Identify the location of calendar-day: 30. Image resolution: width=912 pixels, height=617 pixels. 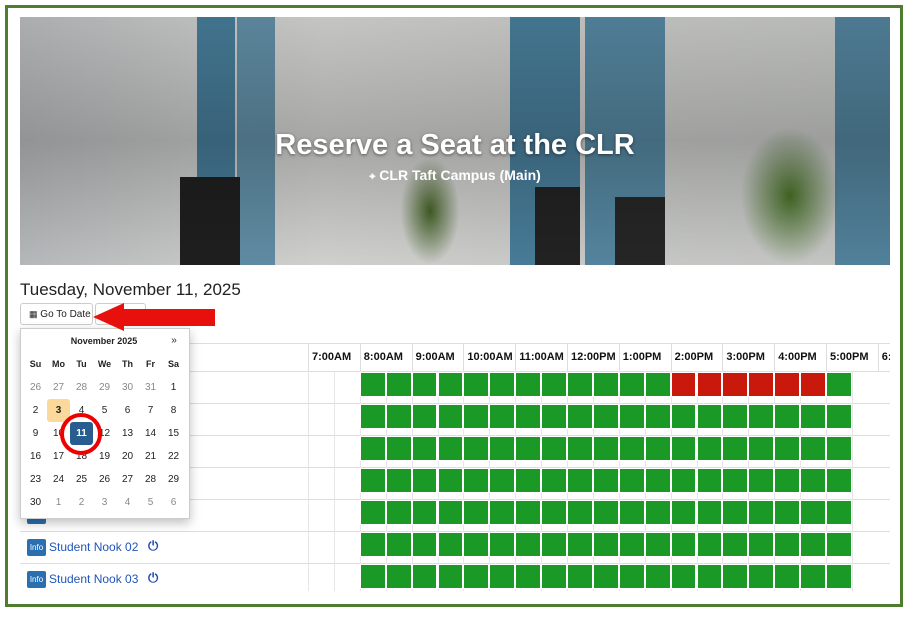
(127, 387).